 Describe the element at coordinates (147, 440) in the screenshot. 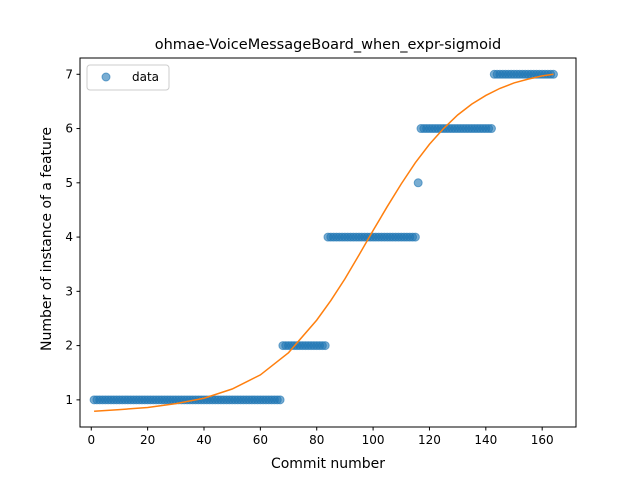

I see `x-tick-label: 20` at that location.